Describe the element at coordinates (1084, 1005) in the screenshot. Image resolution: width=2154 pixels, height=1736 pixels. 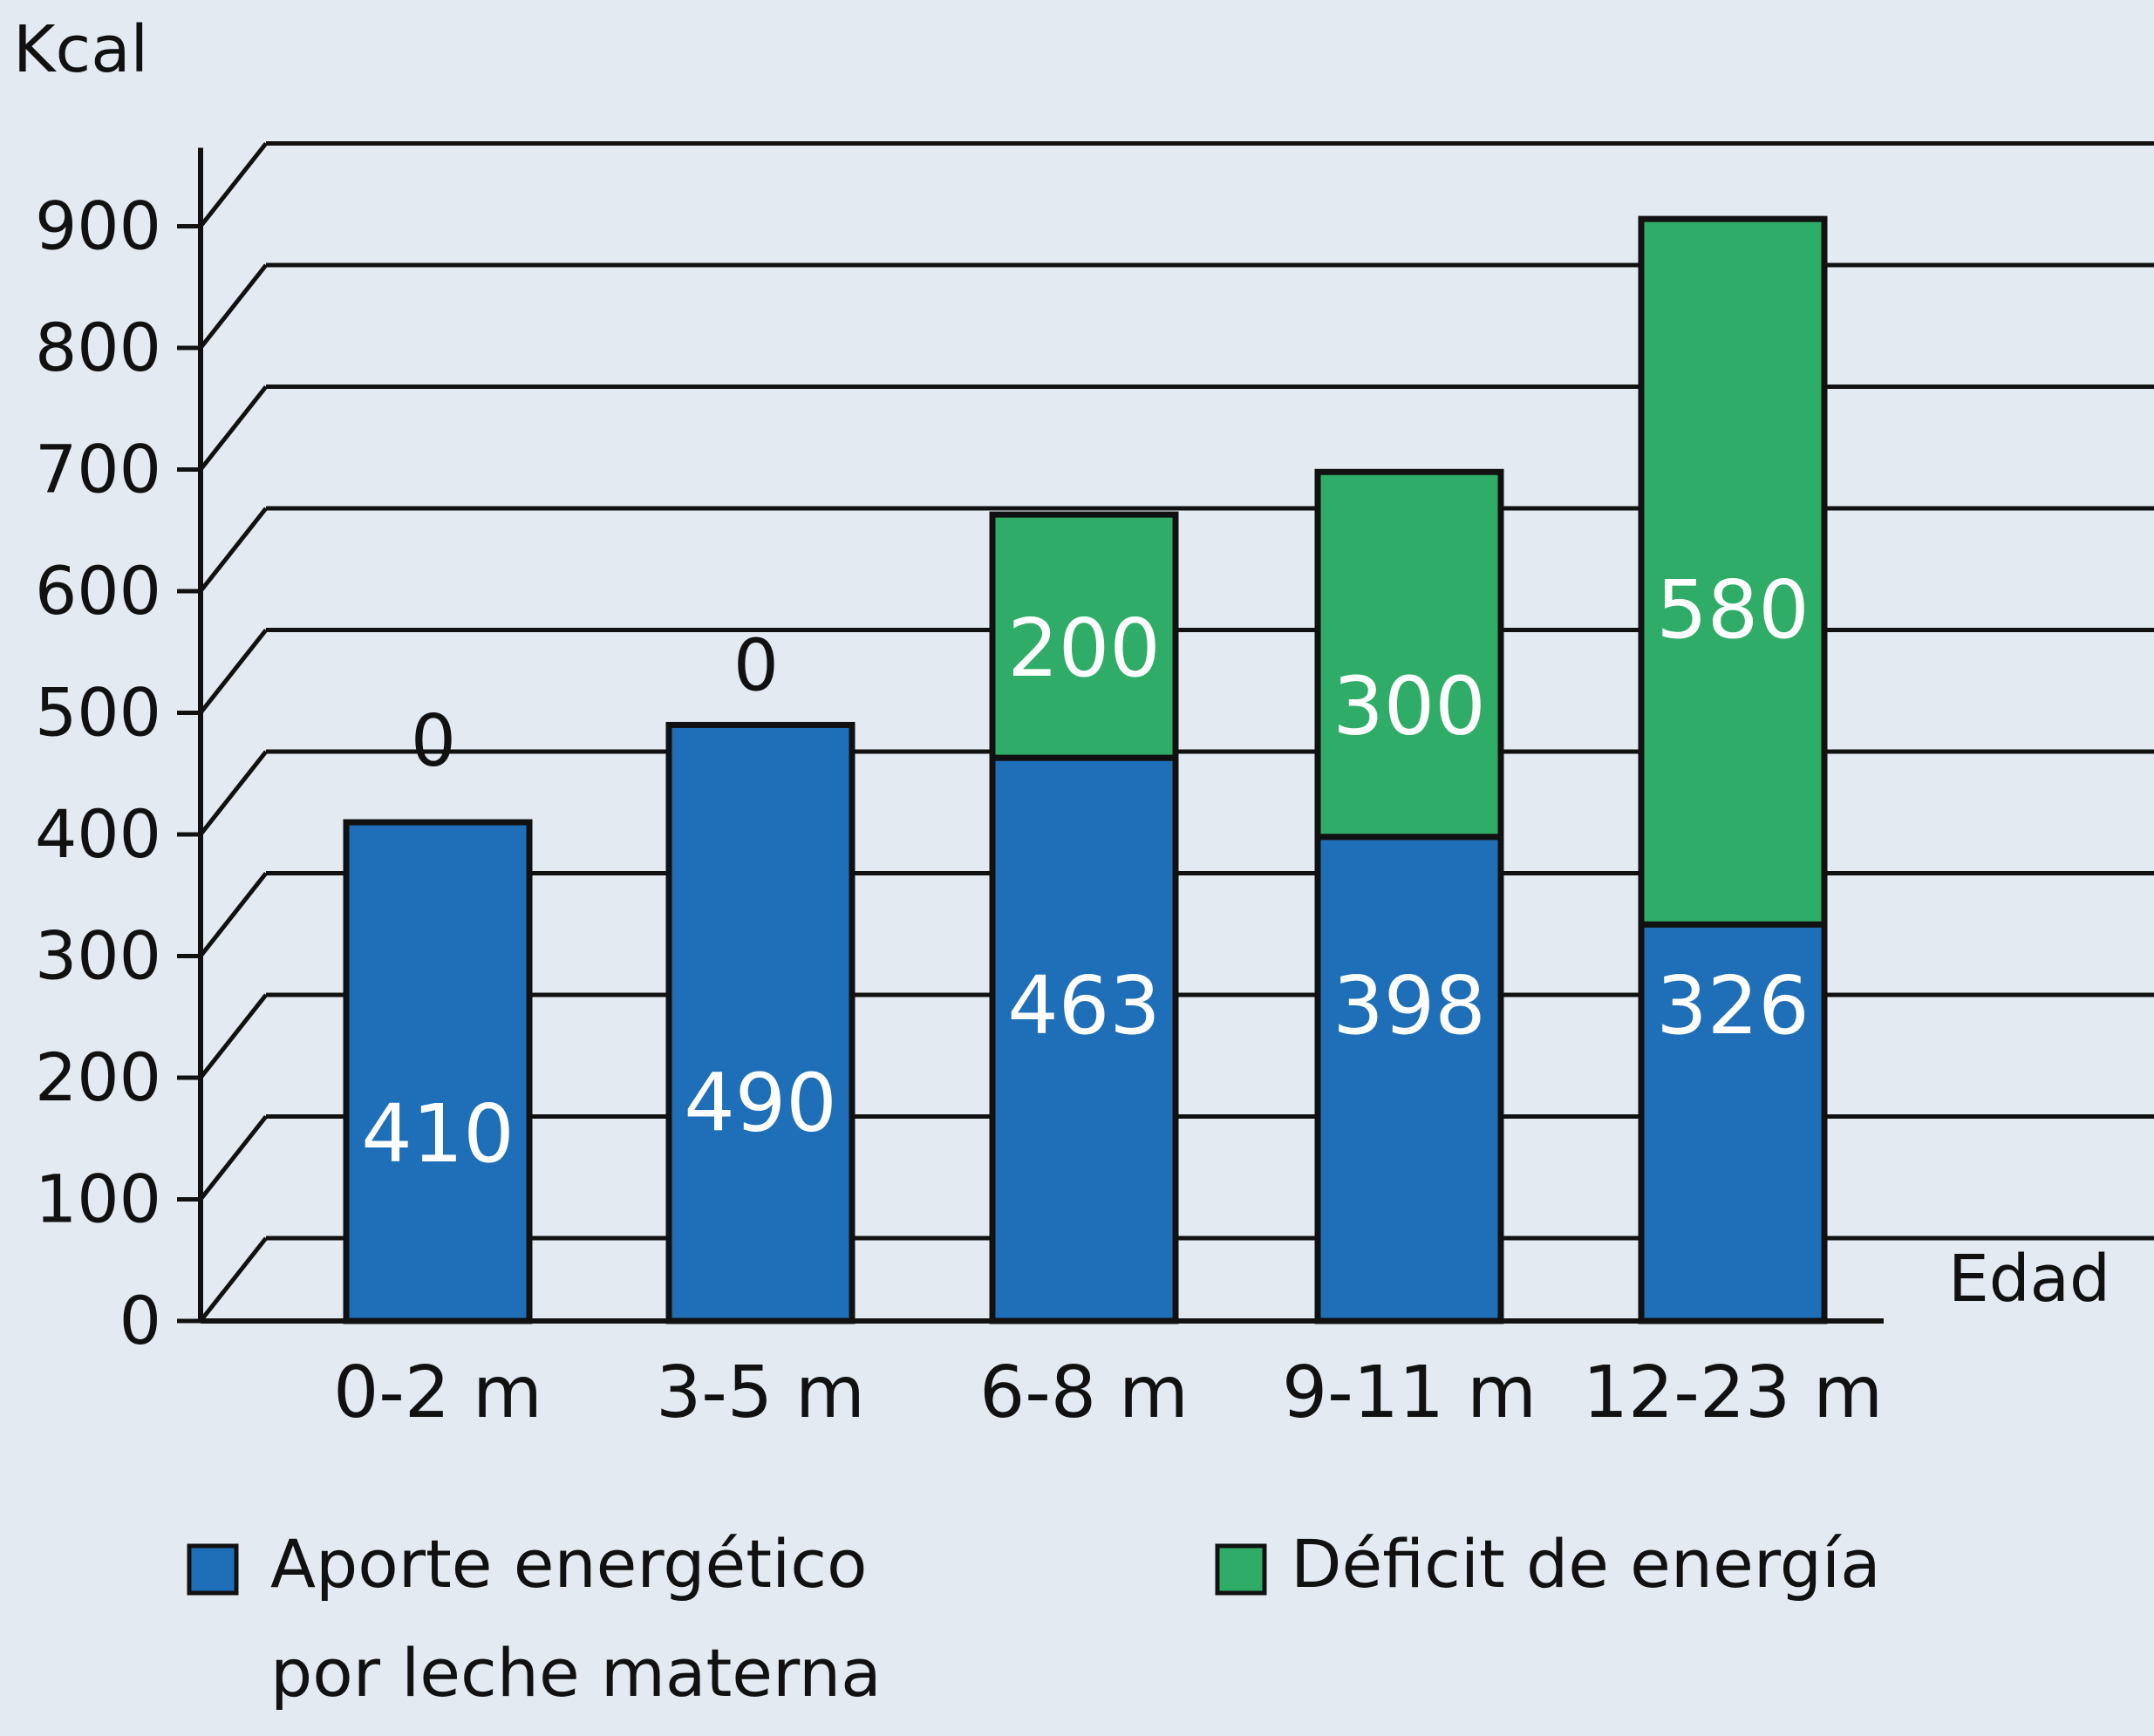
I see `value-label-aporte: 463` at that location.